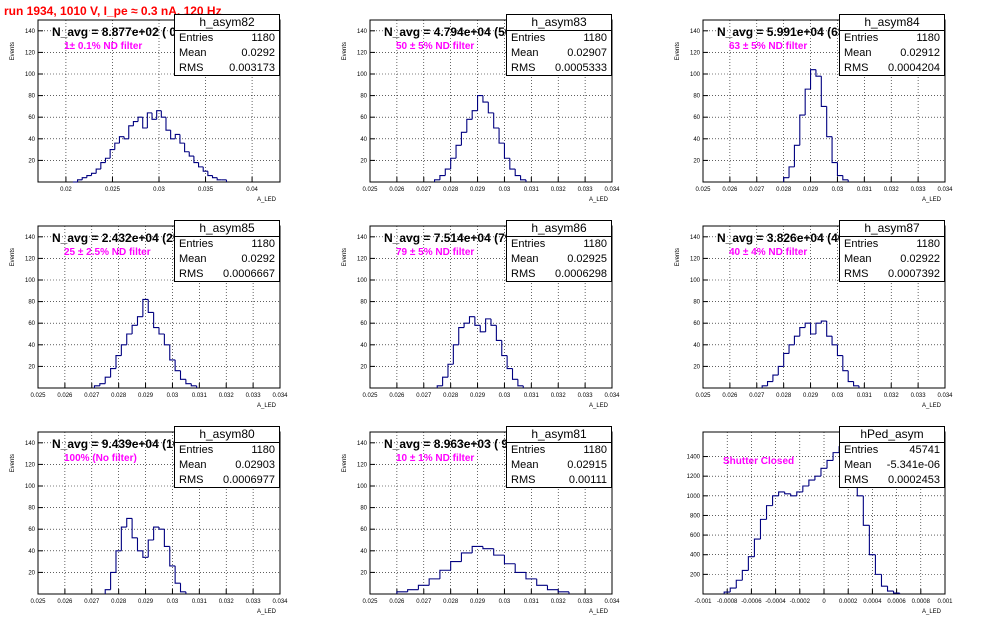 The width and height of the screenshot is (996, 622). Describe the element at coordinates (586, 602) in the screenshot. I see `x-tick-label: 0.033` at that location.